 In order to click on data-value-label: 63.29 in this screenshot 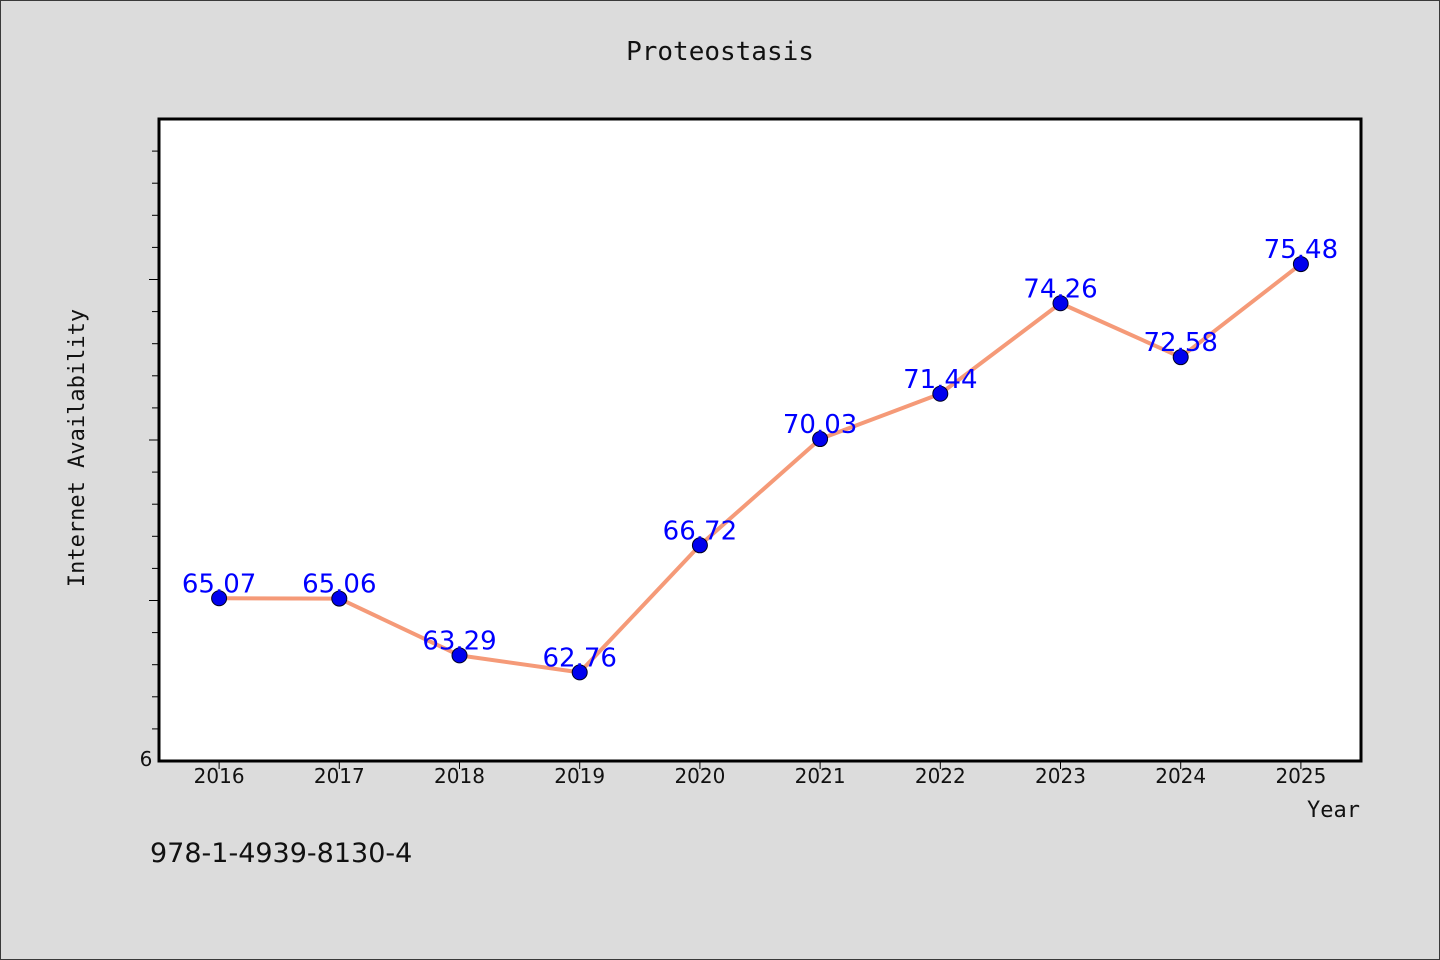, I will do `click(459, 641)`.